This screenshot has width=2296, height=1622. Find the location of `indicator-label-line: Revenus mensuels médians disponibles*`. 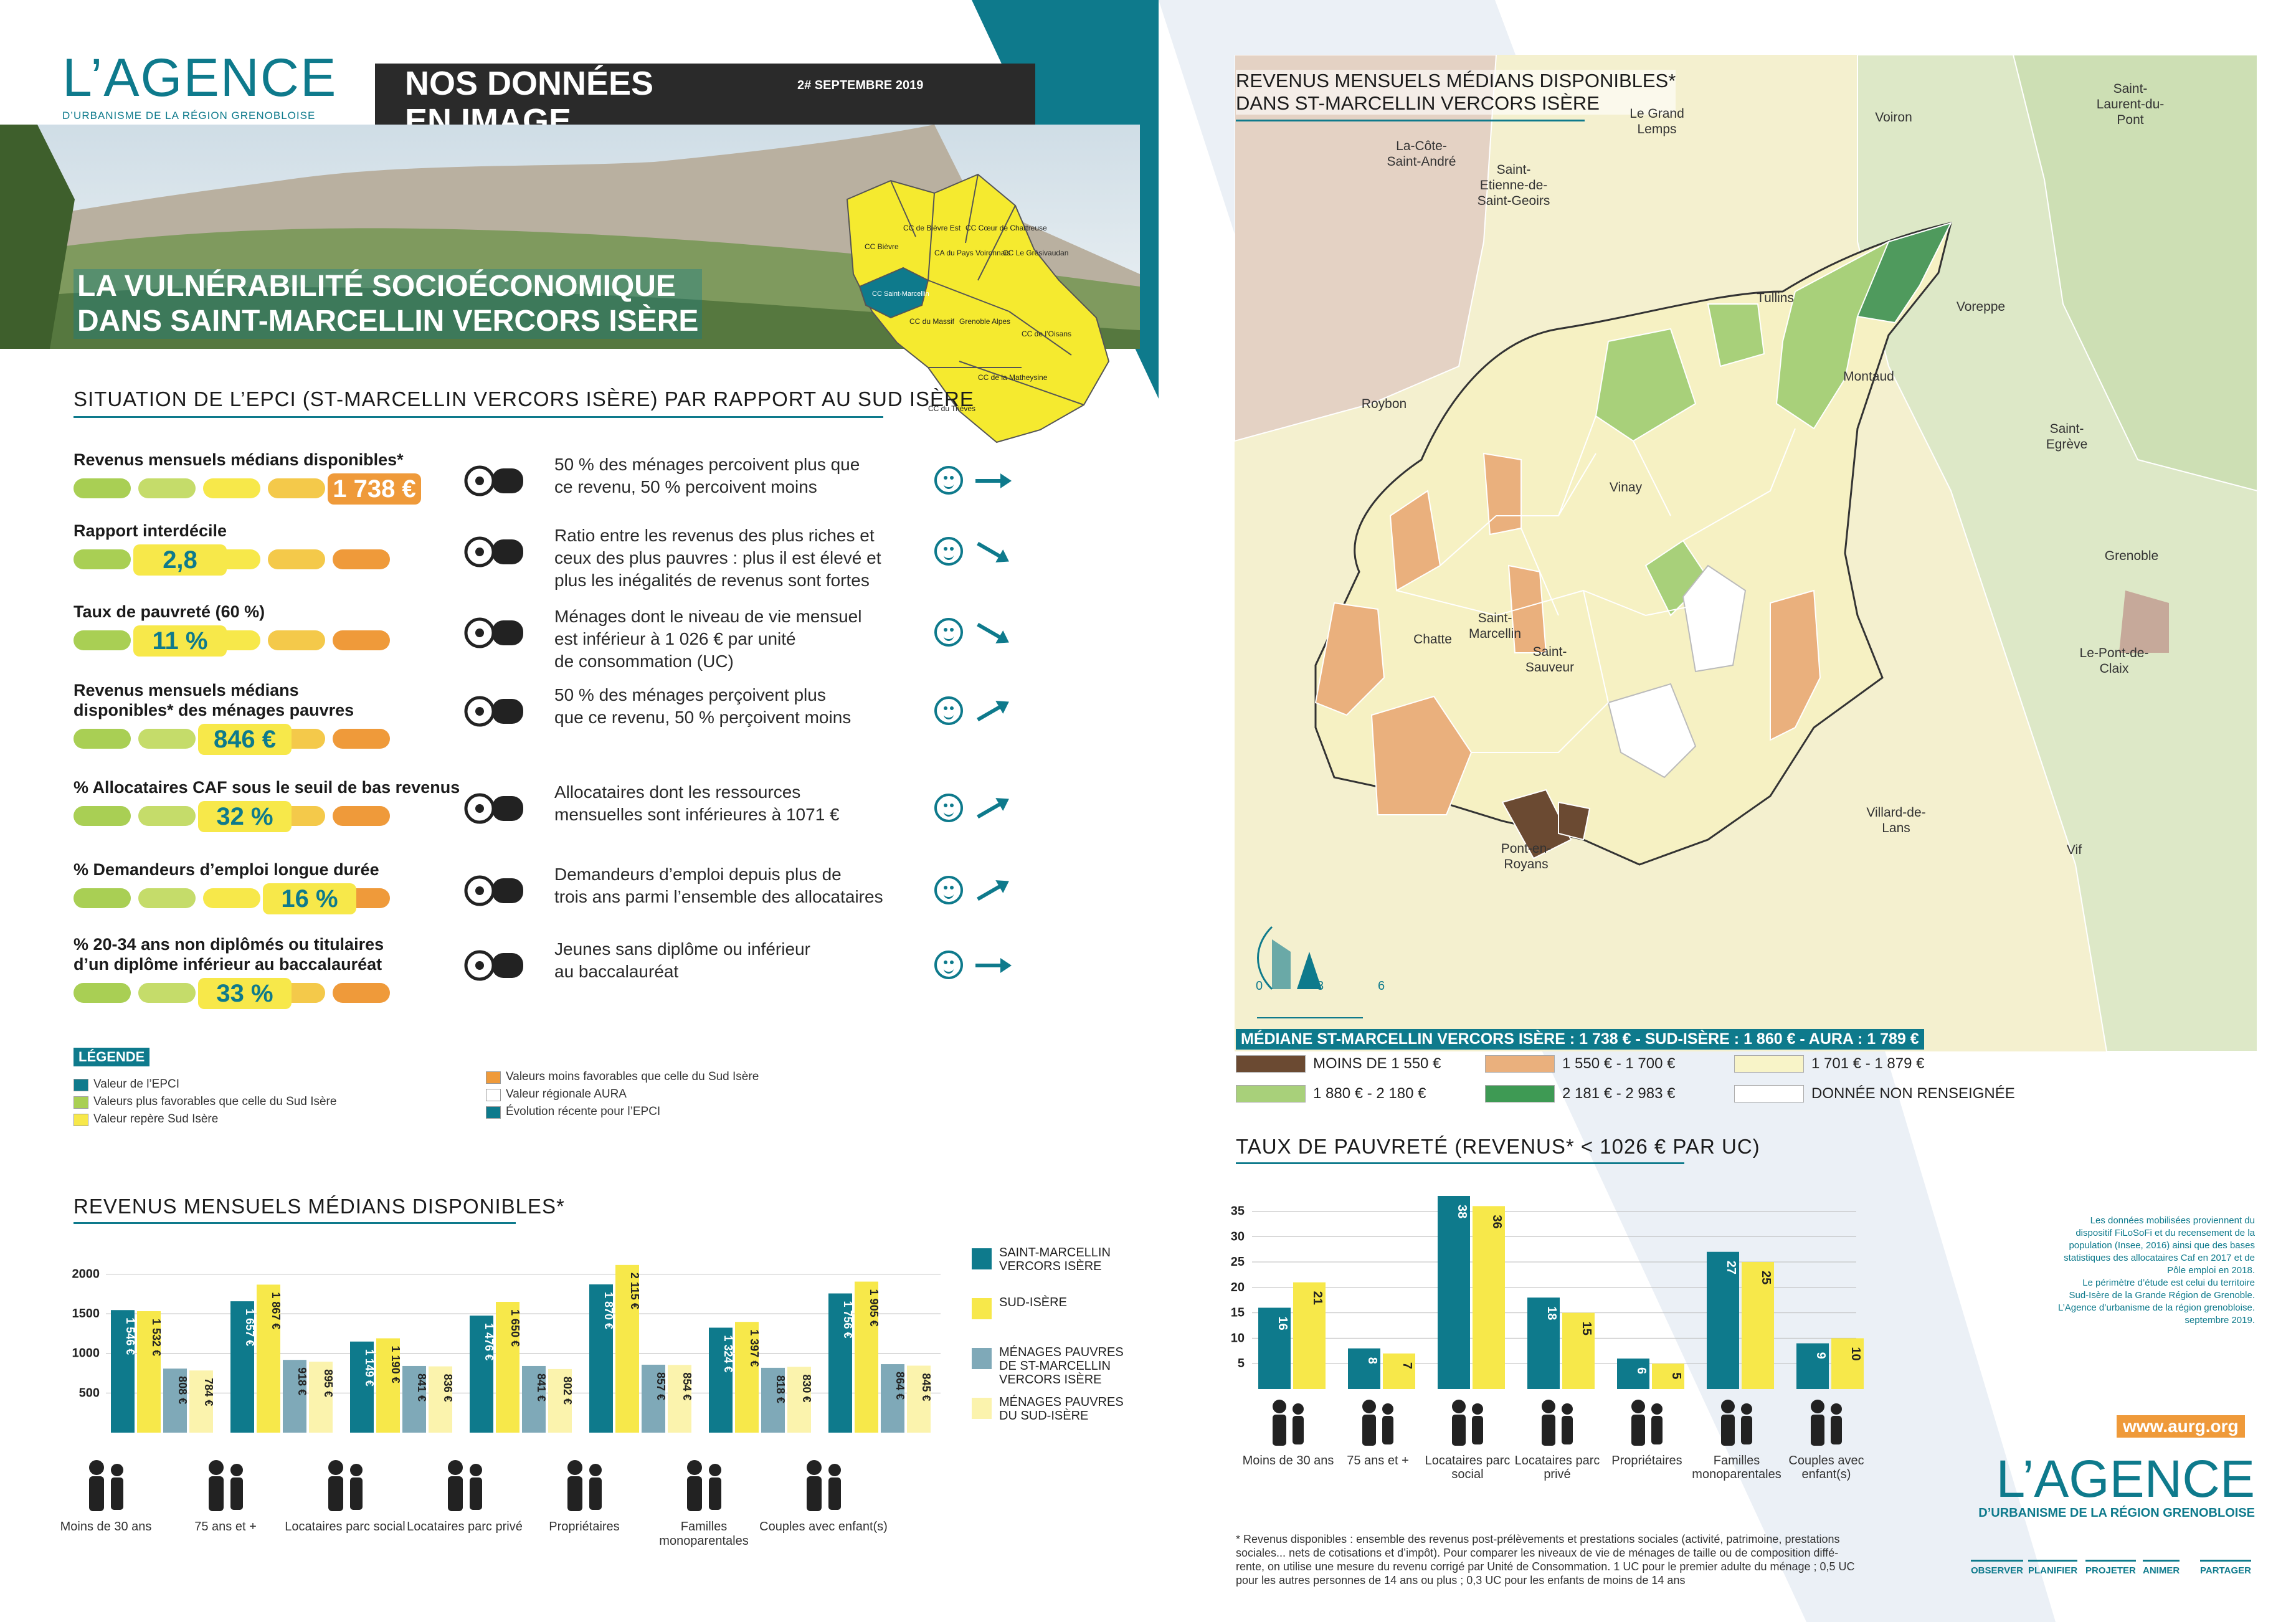

indicator-label-line: Revenus mensuels médians disponibles* is located at coordinates (239, 459).